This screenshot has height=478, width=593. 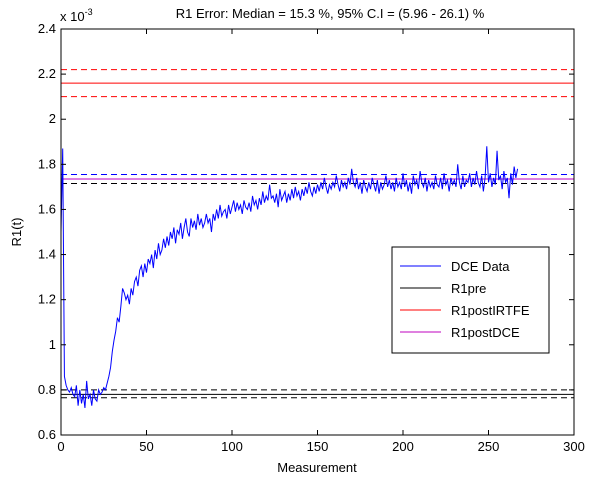 What do you see at coordinates (89, 12) in the screenshot?
I see `y-exponent-power: -3` at bounding box center [89, 12].